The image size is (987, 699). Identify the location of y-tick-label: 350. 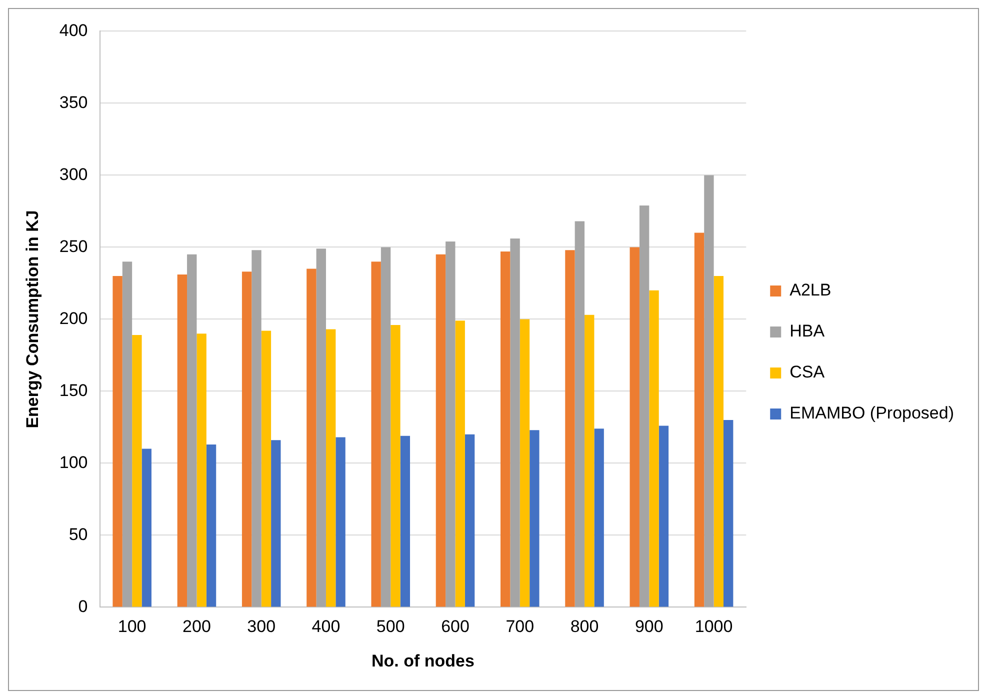
(73, 102).